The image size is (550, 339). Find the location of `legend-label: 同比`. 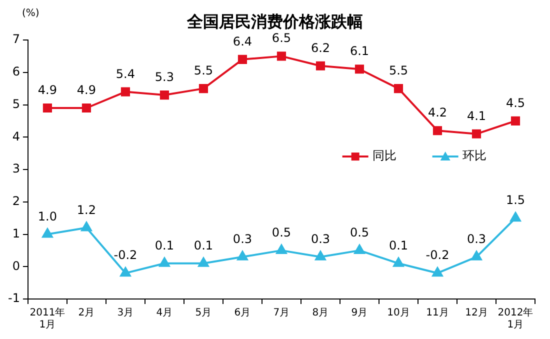

legend-label: 同比 is located at coordinates (384, 155).